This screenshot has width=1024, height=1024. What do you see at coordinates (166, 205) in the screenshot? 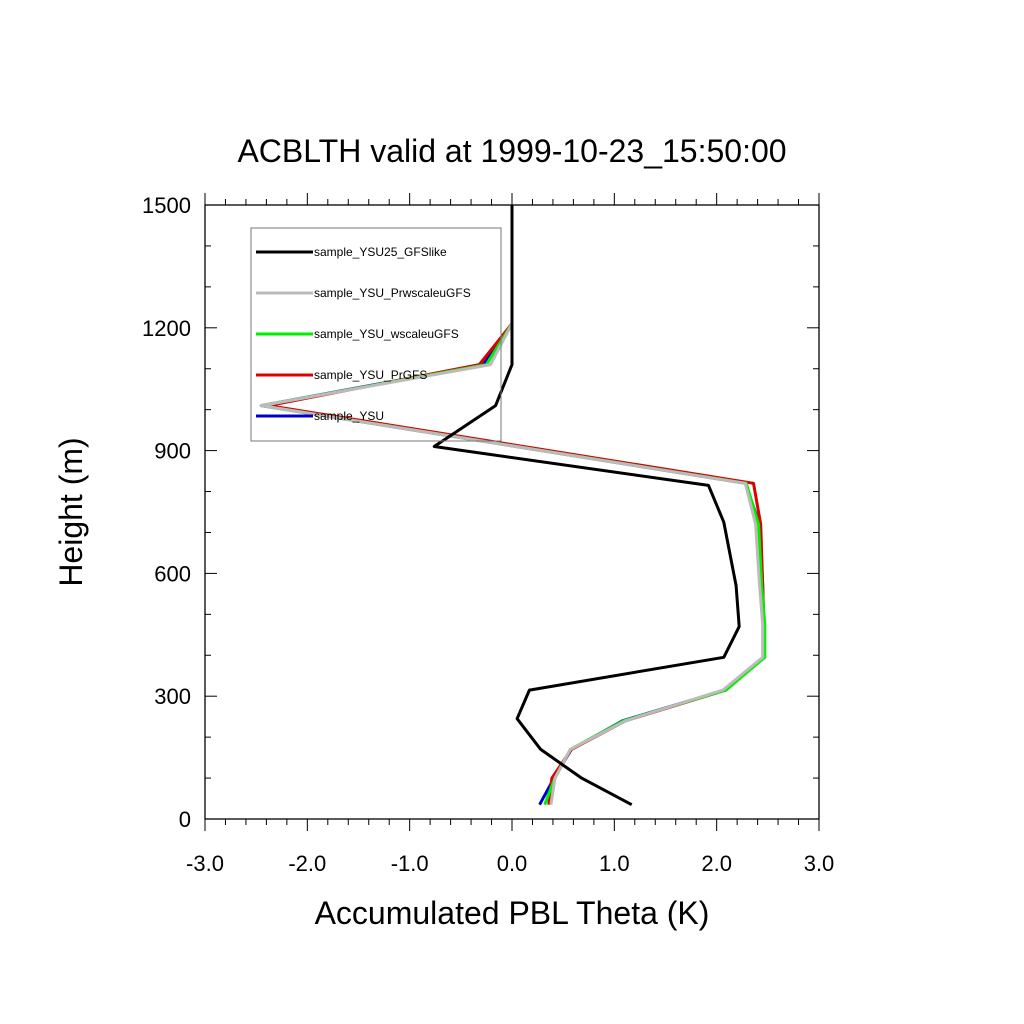
I see `y-tick-label: 1500` at bounding box center [166, 205].